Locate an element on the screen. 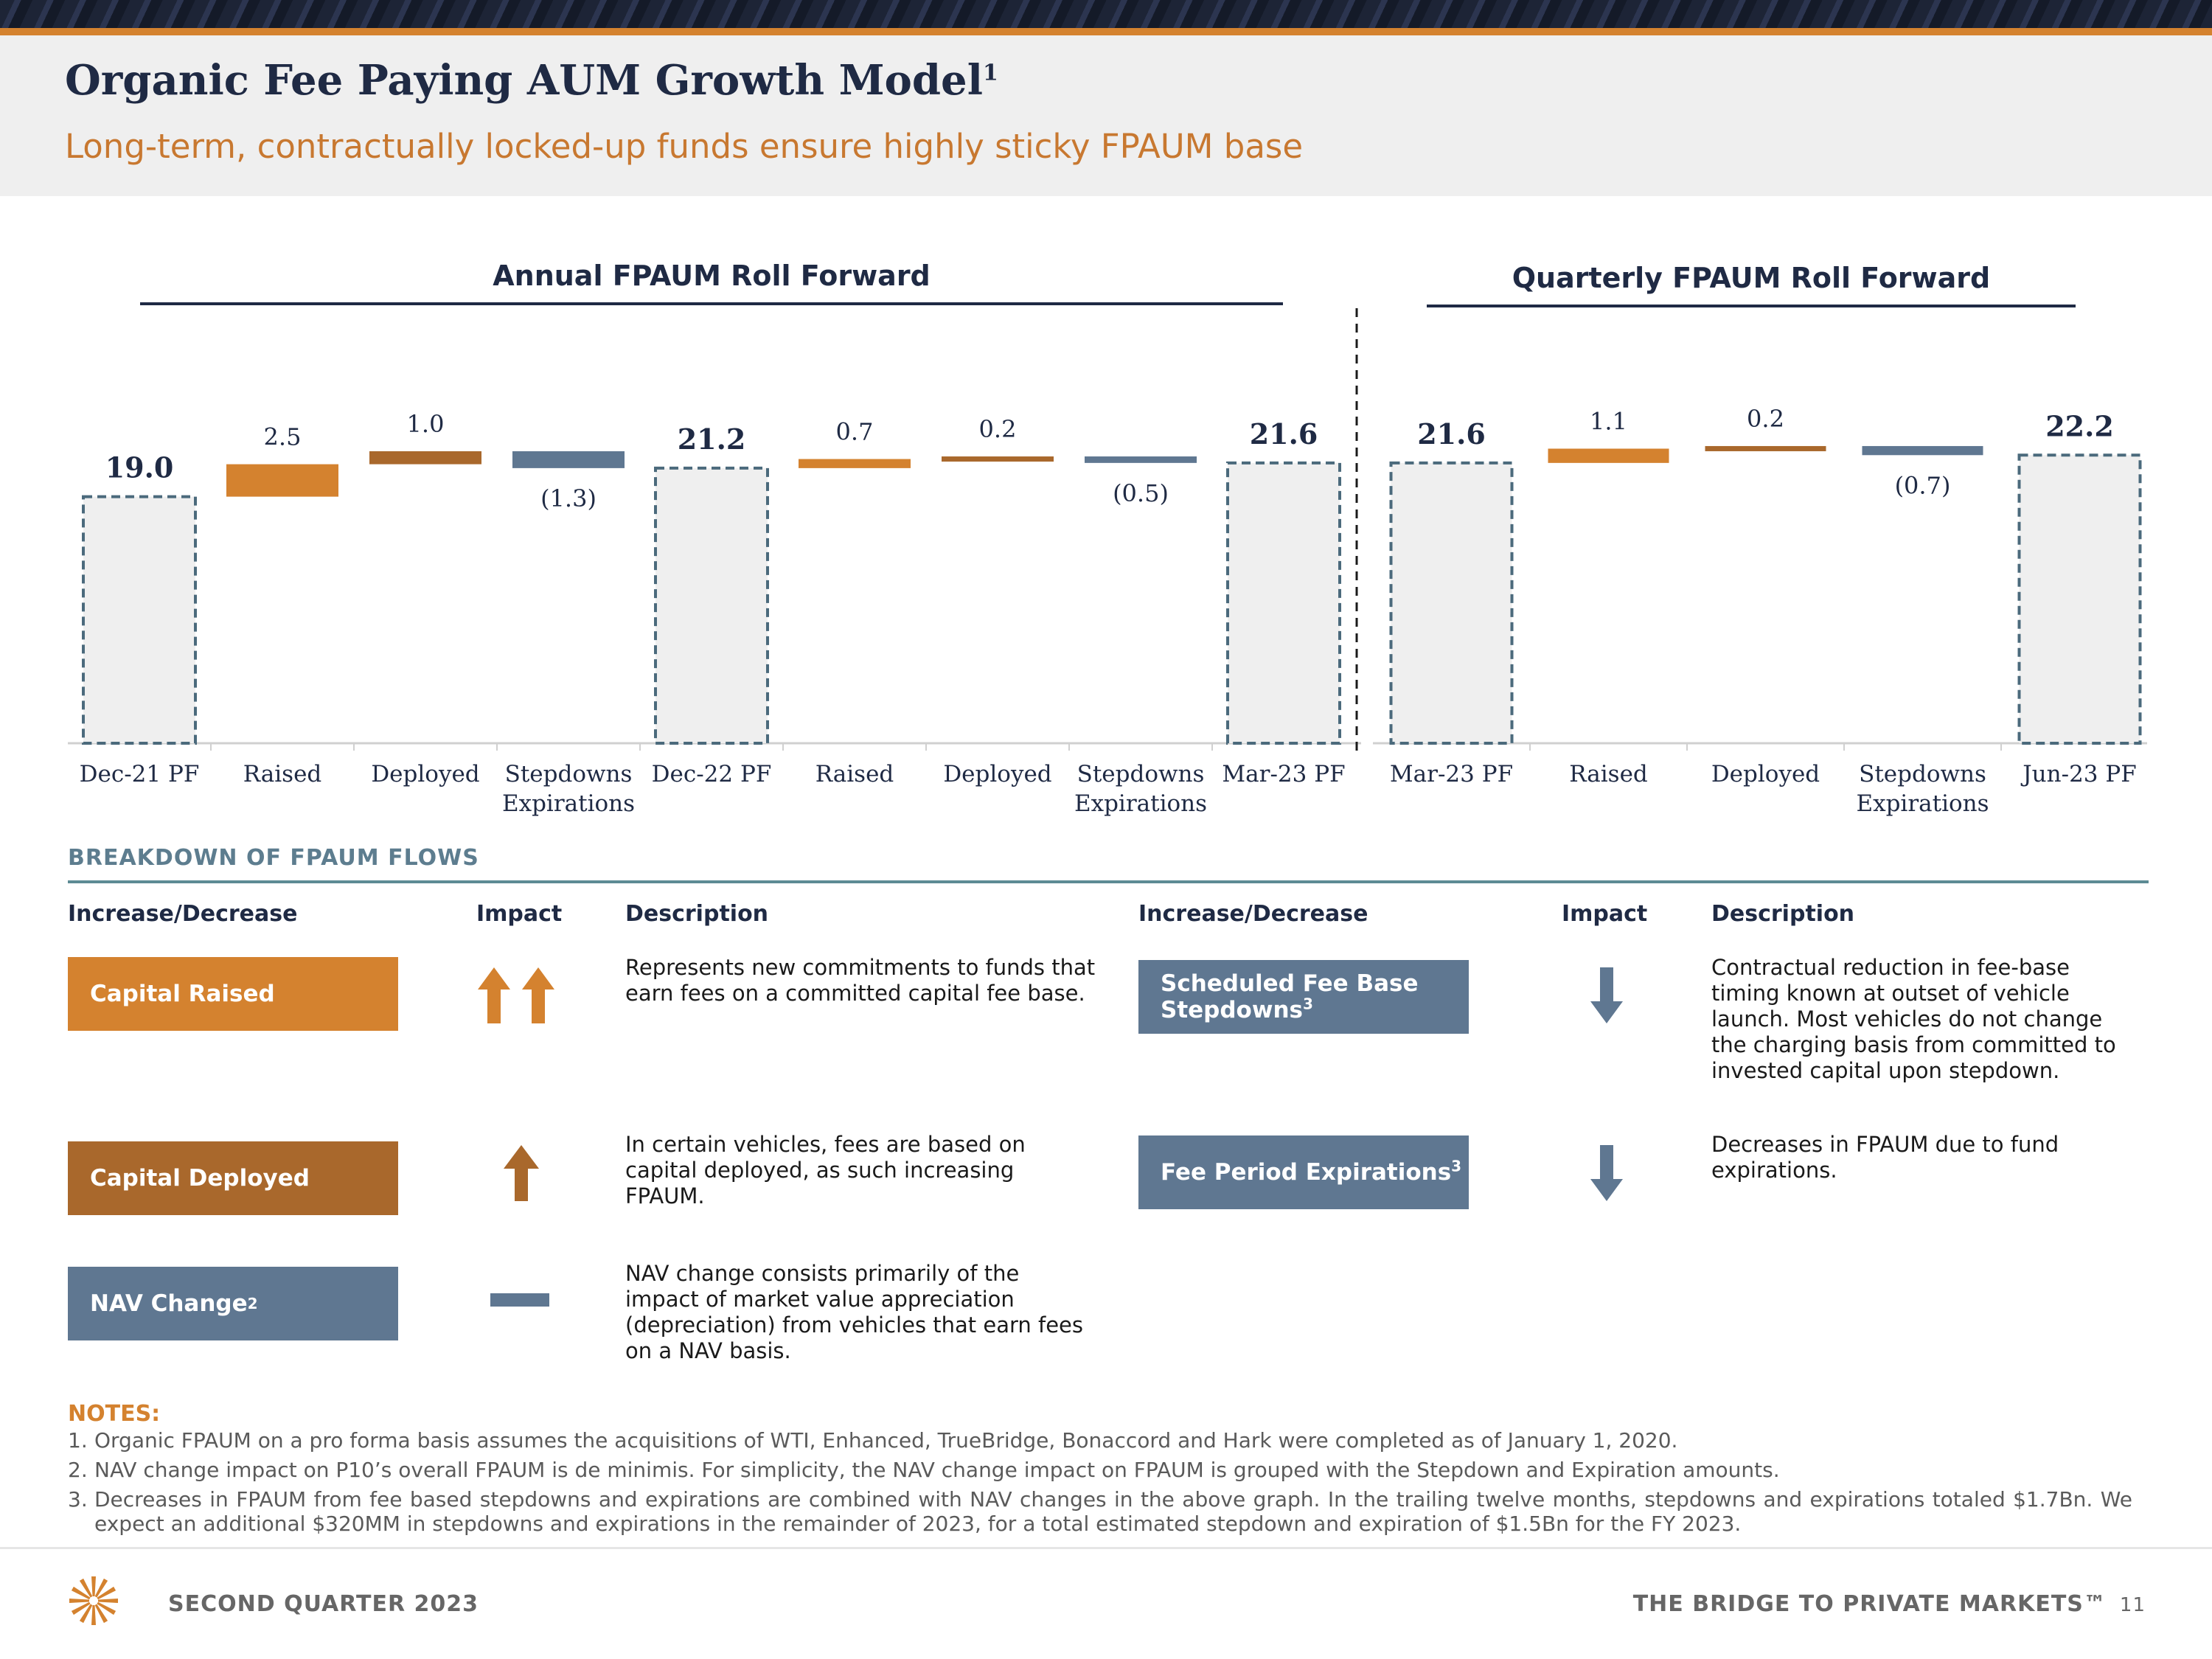  footer-tagline-text: THE BRIDGE TO PRIVATE MARKETS™ is located at coordinates (1869, 1604).